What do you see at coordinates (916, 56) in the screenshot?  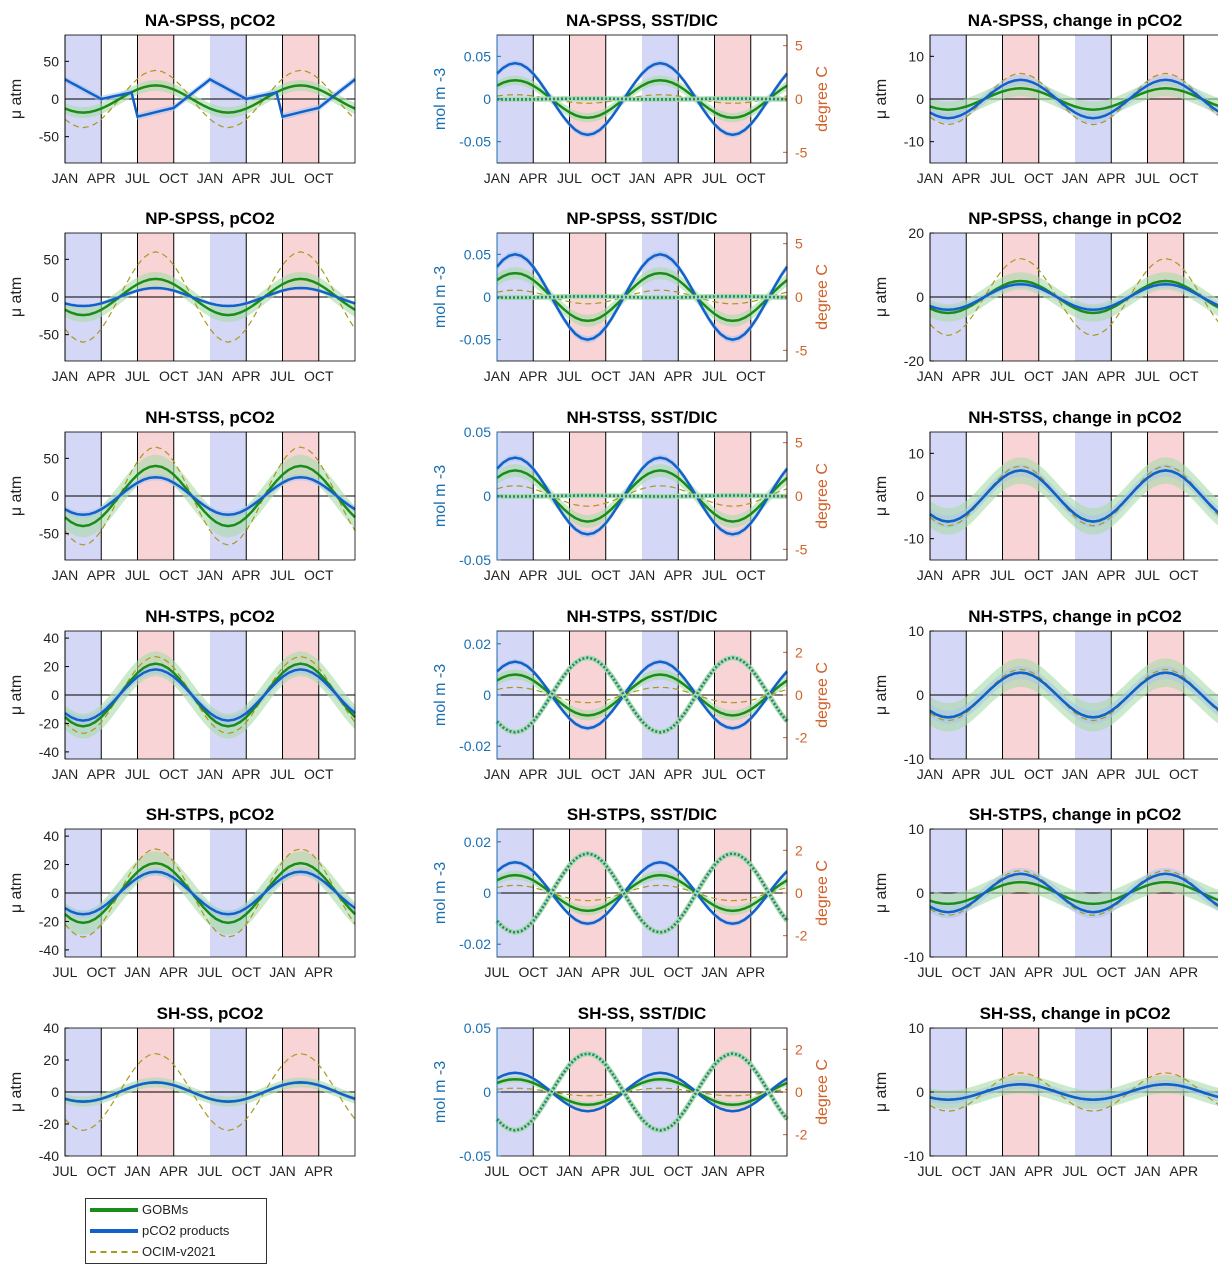 I see `left-tick-label: 10` at bounding box center [916, 56].